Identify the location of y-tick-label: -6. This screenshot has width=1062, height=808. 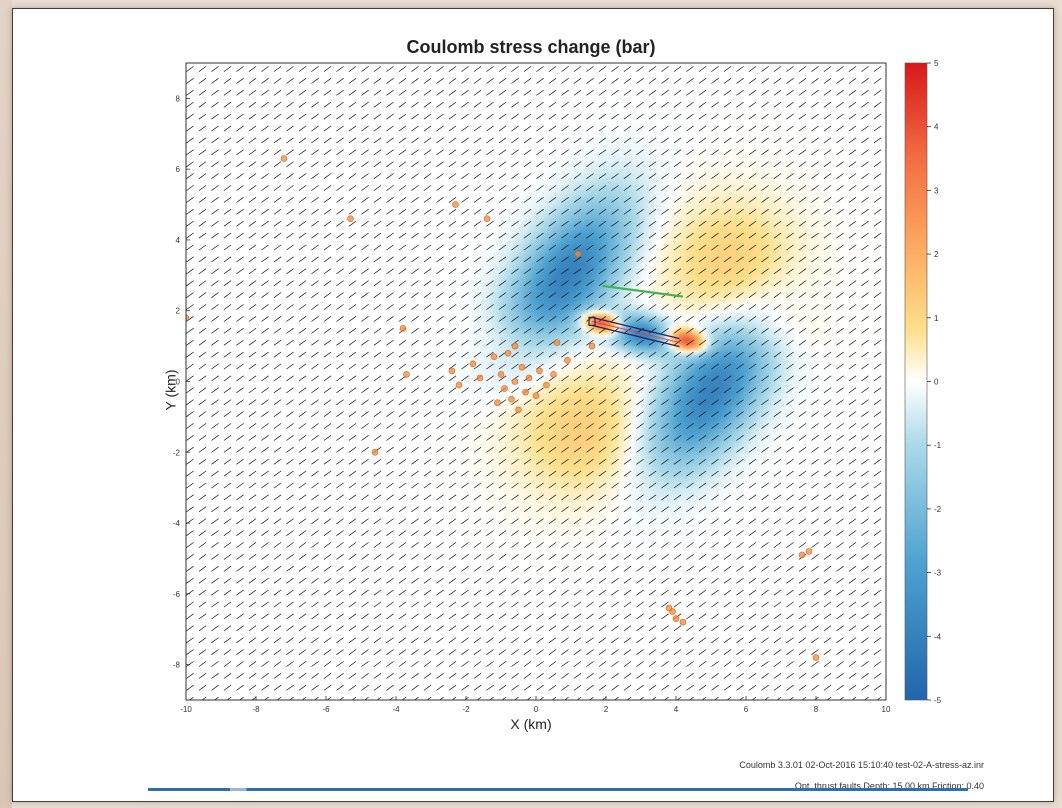
(177, 594).